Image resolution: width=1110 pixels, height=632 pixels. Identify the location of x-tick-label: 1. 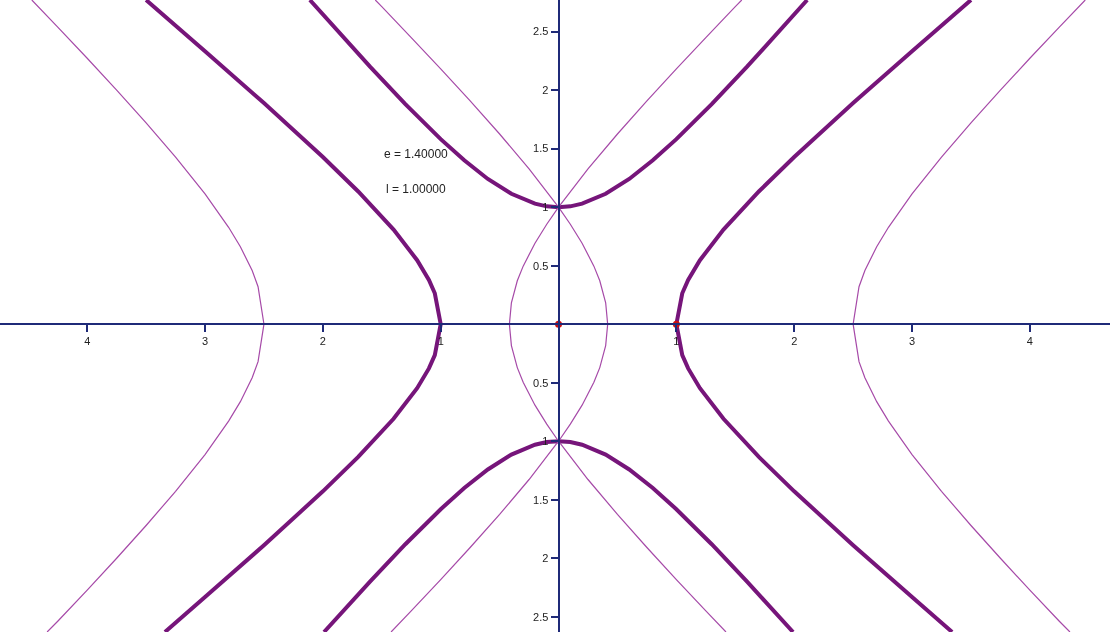
(676, 341).